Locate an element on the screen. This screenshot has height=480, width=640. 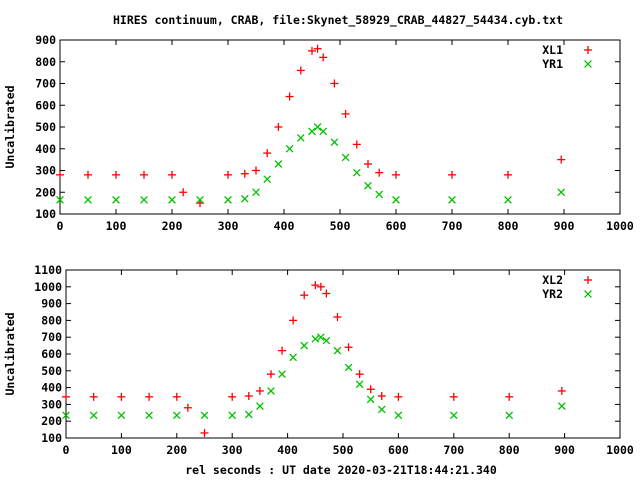
y-tick-label: 900 is located at coordinates (51, 304).